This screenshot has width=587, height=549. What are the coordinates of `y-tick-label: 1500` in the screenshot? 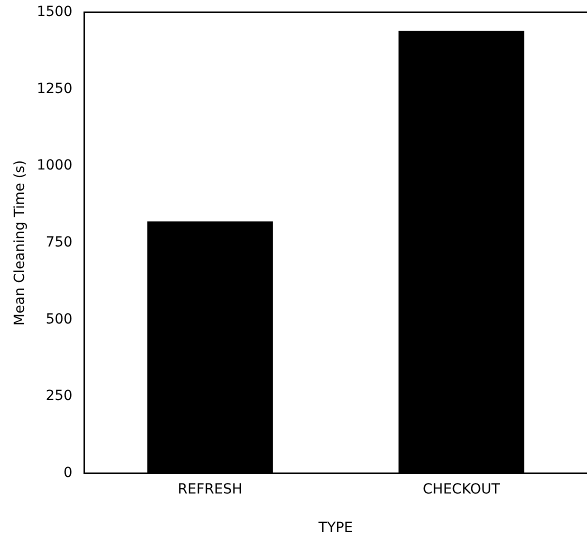 It's located at (54, 12).